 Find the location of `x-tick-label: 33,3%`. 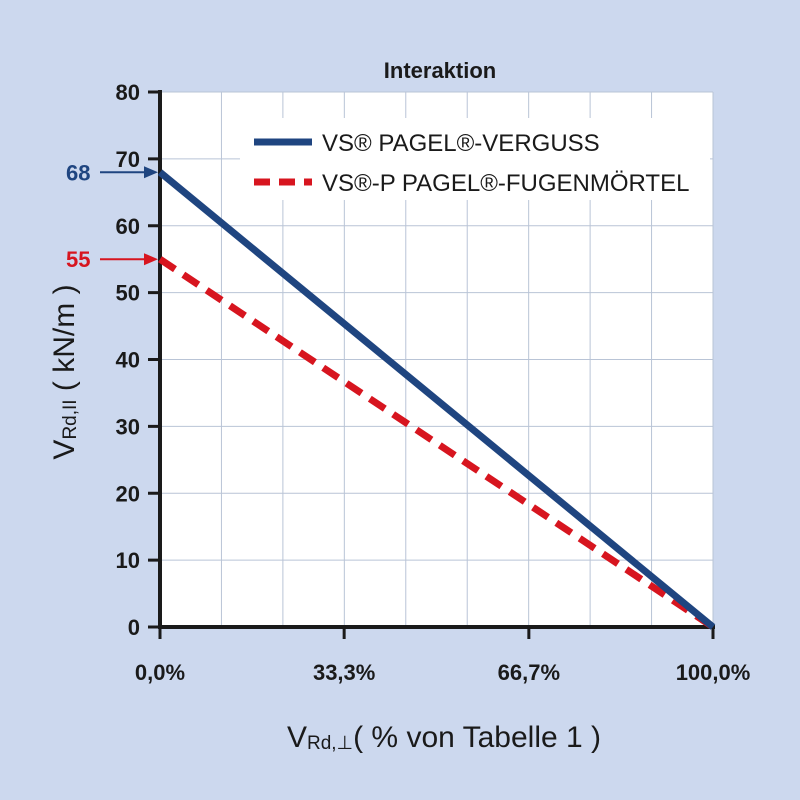

x-tick-label: 33,3% is located at coordinates (344, 672).